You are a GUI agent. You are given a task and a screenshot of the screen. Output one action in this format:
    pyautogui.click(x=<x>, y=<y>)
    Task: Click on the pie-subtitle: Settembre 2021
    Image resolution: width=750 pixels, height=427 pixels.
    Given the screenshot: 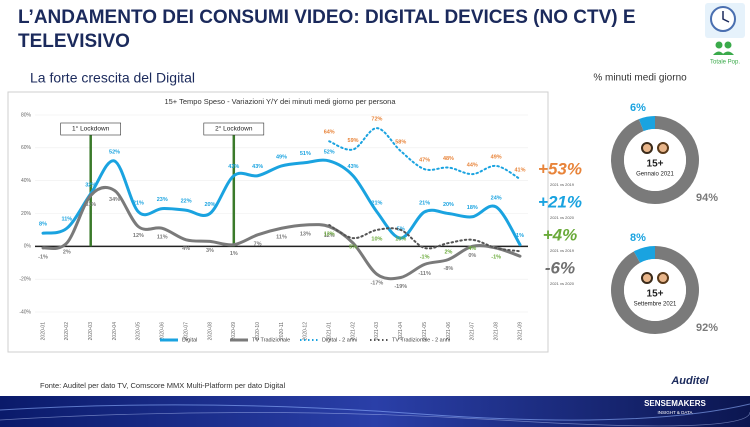 What is the action you would take?
    pyautogui.click(x=655, y=305)
    